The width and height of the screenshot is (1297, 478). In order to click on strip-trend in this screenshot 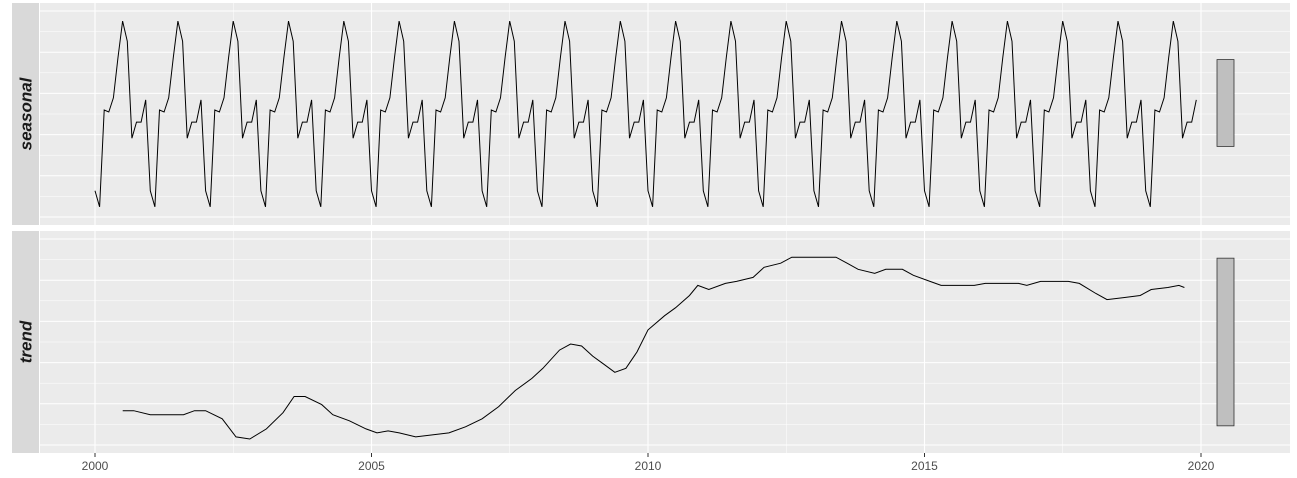, I will do `click(25, 342)`.